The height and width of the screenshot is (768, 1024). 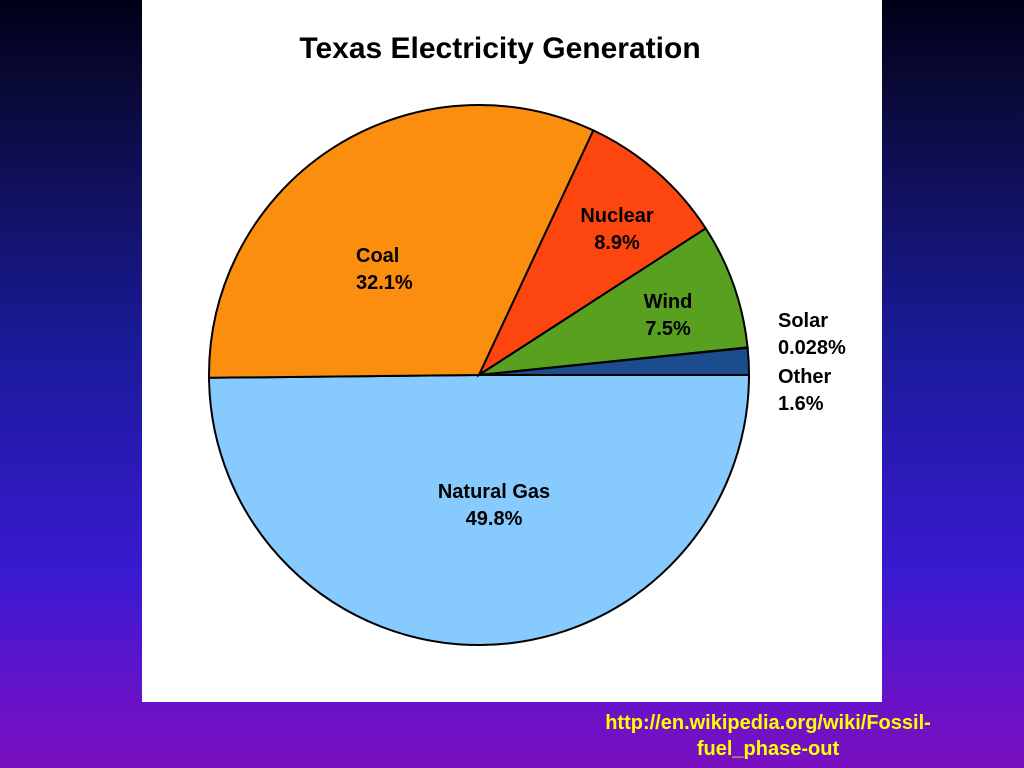 I want to click on slice-value-natural-gas: 49.8%, so click(x=494, y=519).